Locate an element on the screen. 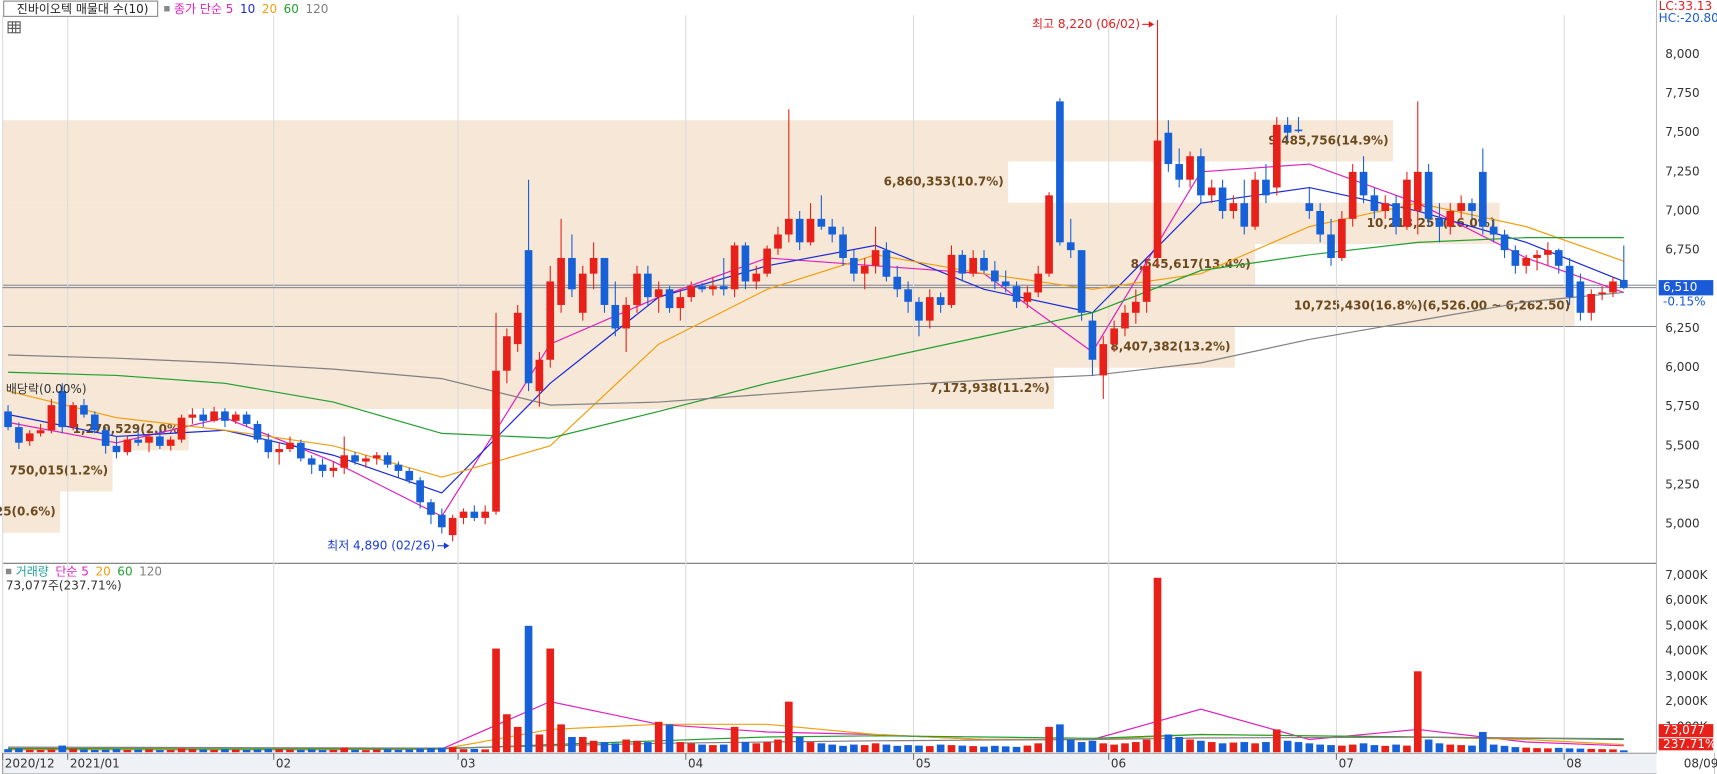  legend-entry: 120 is located at coordinates (316, 9).